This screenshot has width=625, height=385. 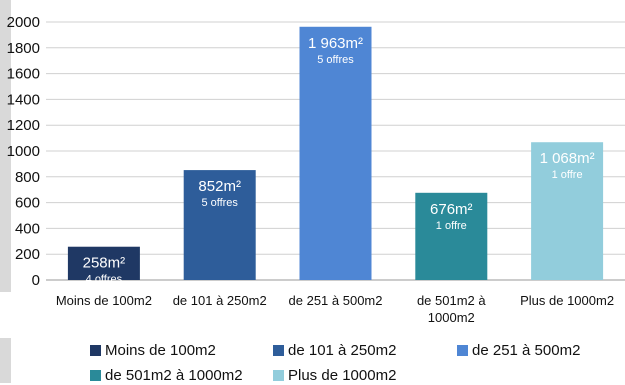 I want to click on y-tick-label: 1400, so click(x=23, y=99).